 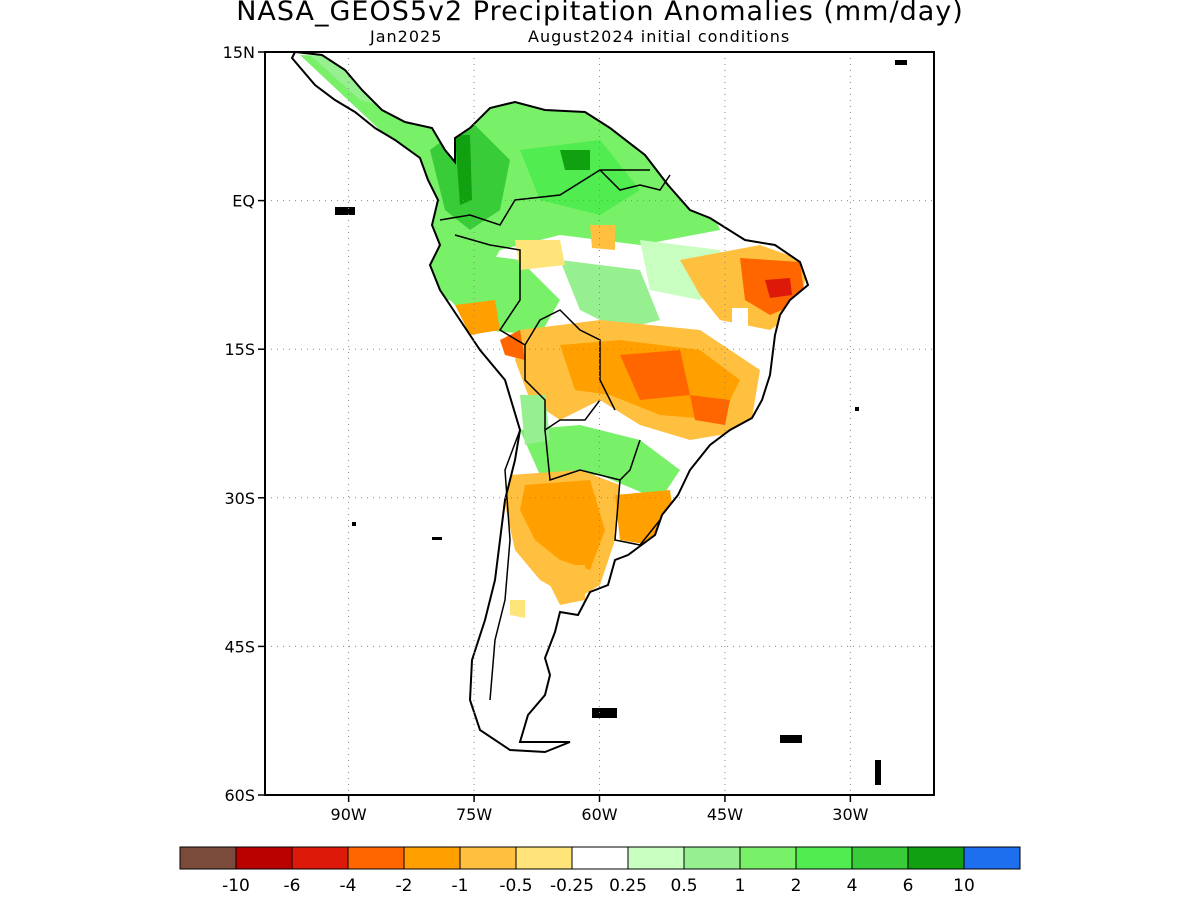 What do you see at coordinates (600, 871) in the screenshot?
I see `colorbar: -10 -6 -4 -2 -1 -0.5 -0.25 0.25 0.5 1 2 4 6 10` at bounding box center [600, 871].